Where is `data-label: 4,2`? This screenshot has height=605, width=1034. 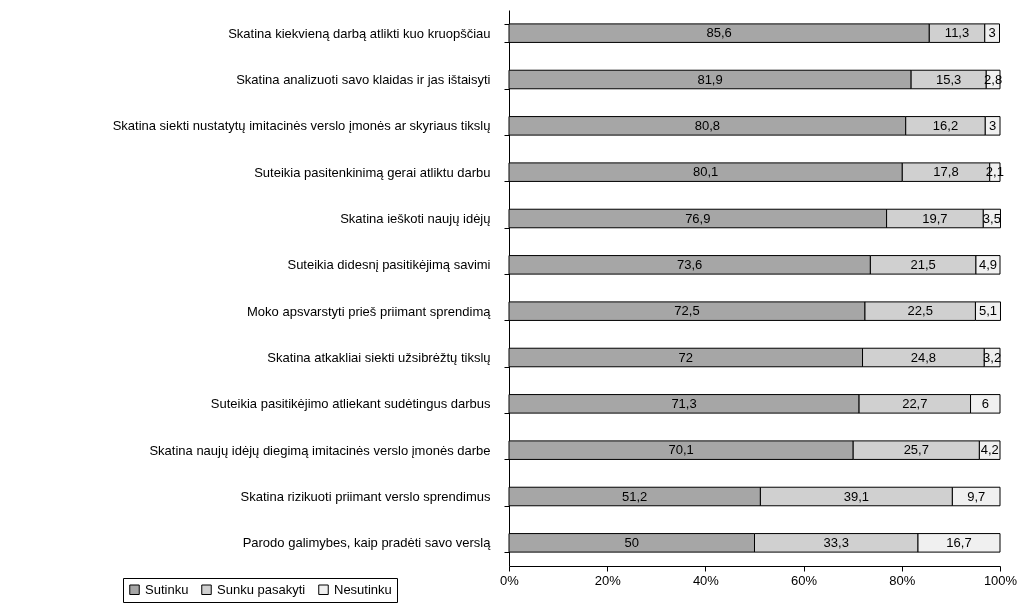
data-label: 4,2 is located at coordinates (989, 450).